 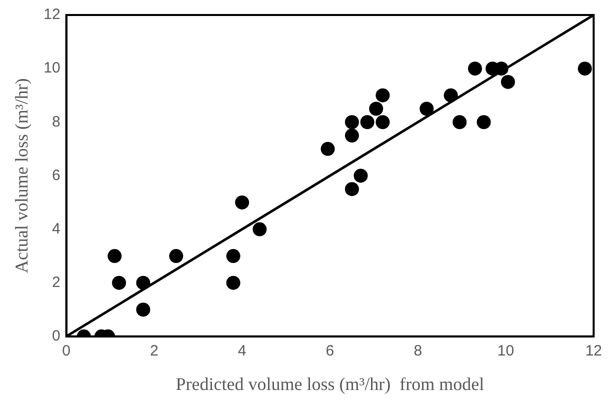 What do you see at coordinates (330, 384) in the screenshot?
I see `x-axis-title: Predicted volume loss (m³/hr) from model` at bounding box center [330, 384].